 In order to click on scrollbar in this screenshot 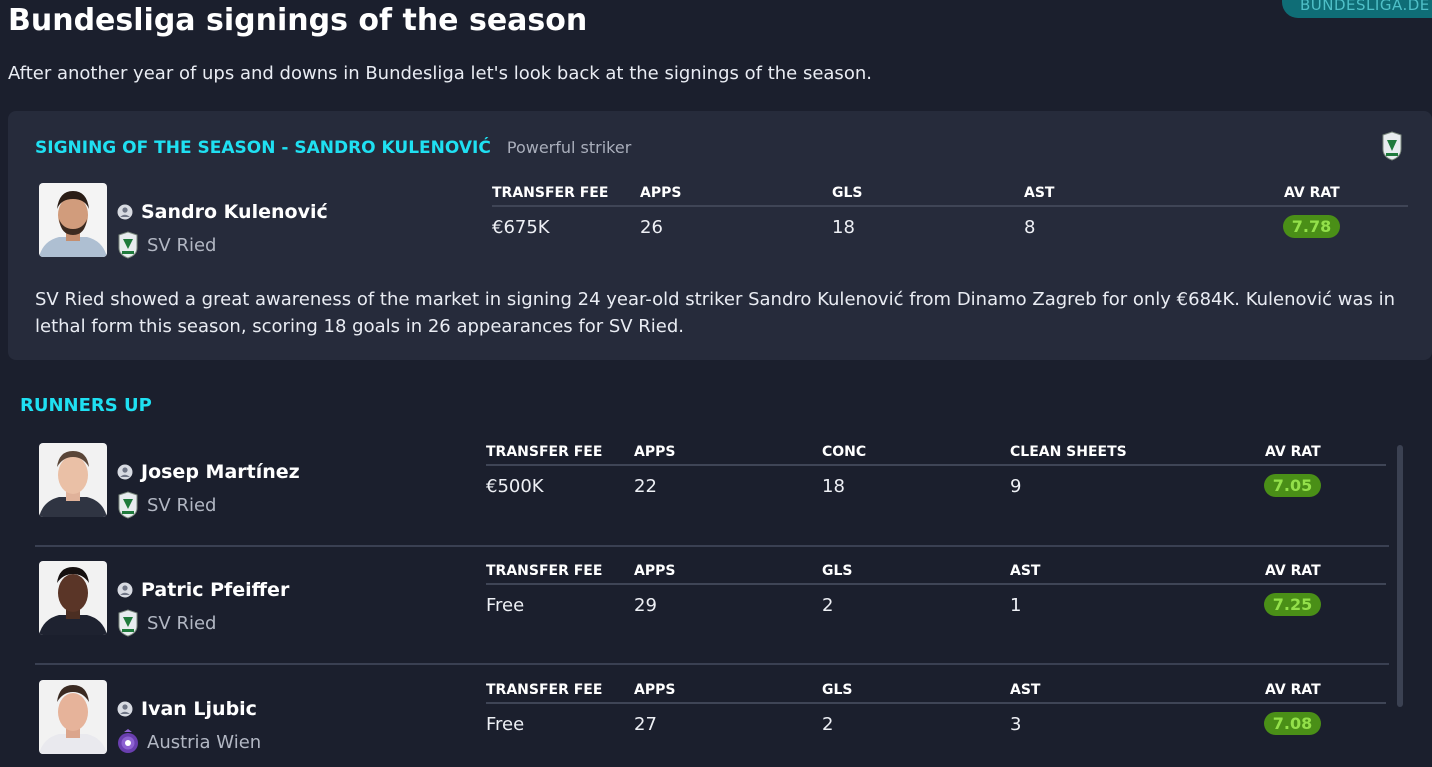, I will do `click(1400, 576)`.